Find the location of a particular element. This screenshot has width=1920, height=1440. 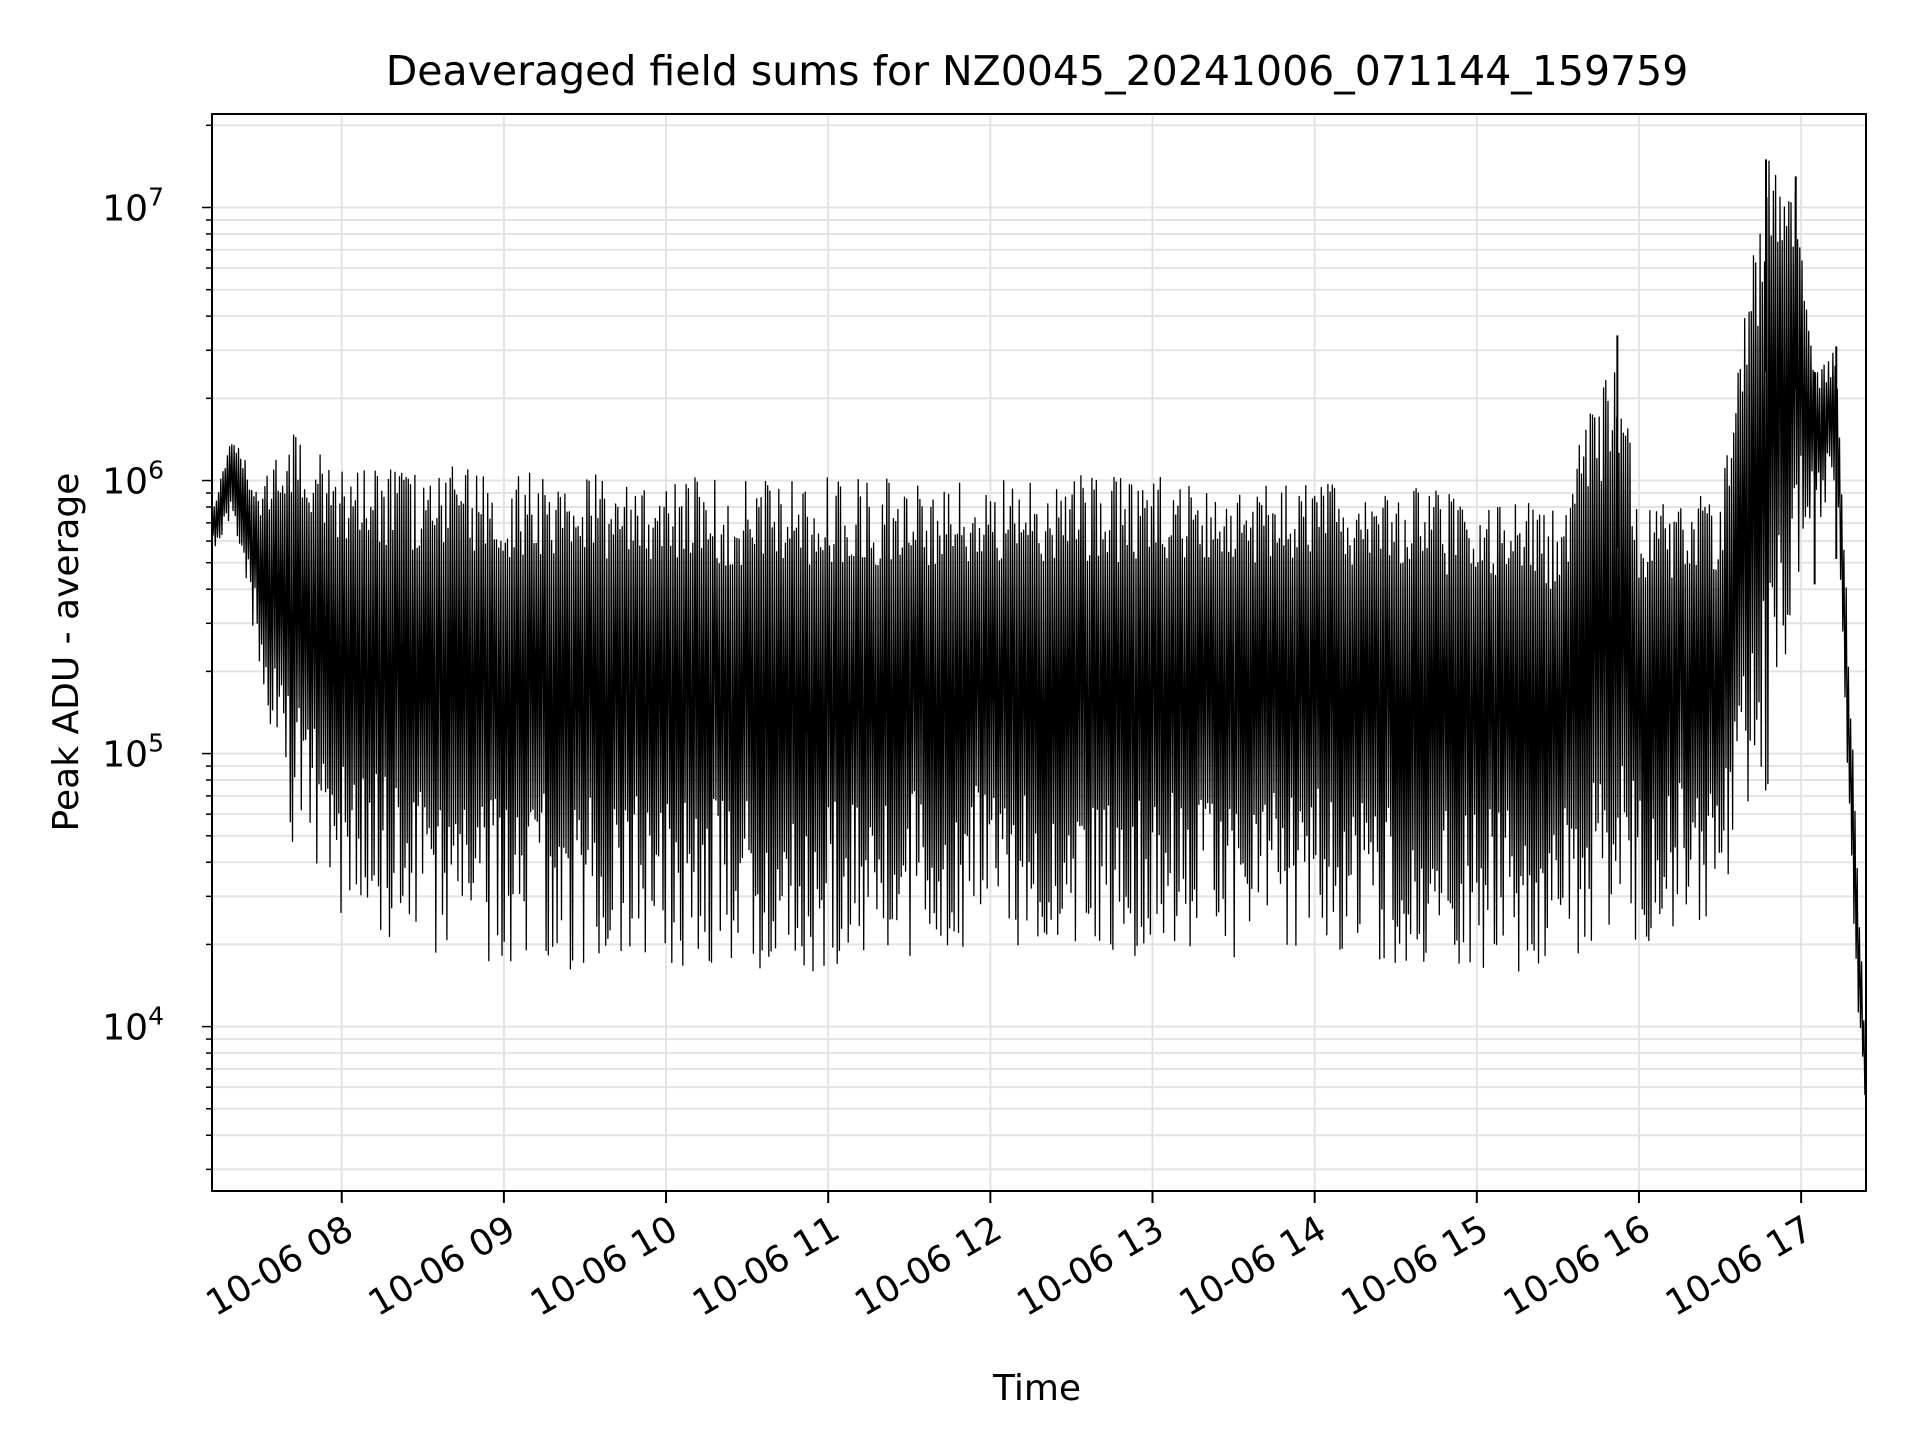

y-tick-exponent: 6 is located at coordinates (156, 470).